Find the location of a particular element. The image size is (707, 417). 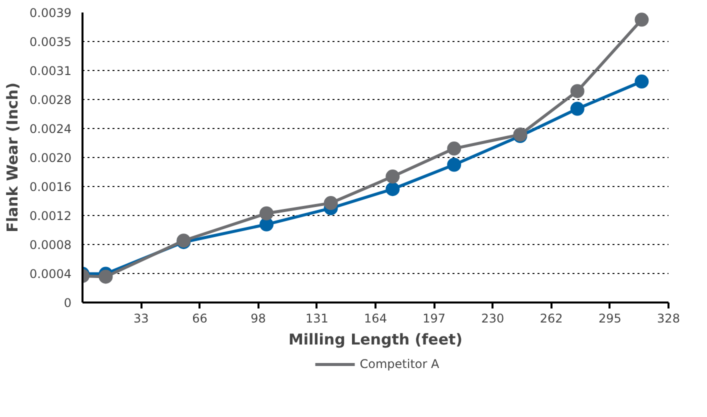

y-tick-label: 0.0008 is located at coordinates (51, 245).